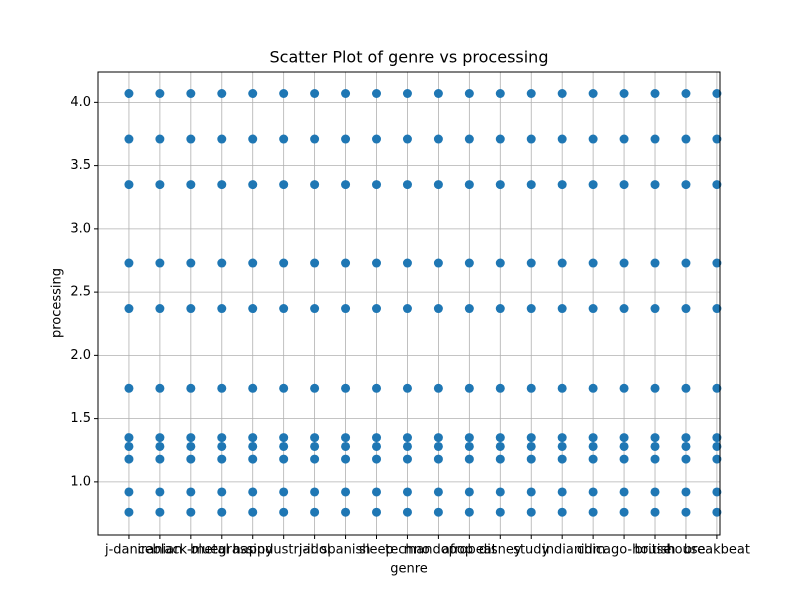 This screenshot has width=800, height=600. Describe the element at coordinates (717, 550) in the screenshot. I see `x-tick-label: breakbeat` at that location.